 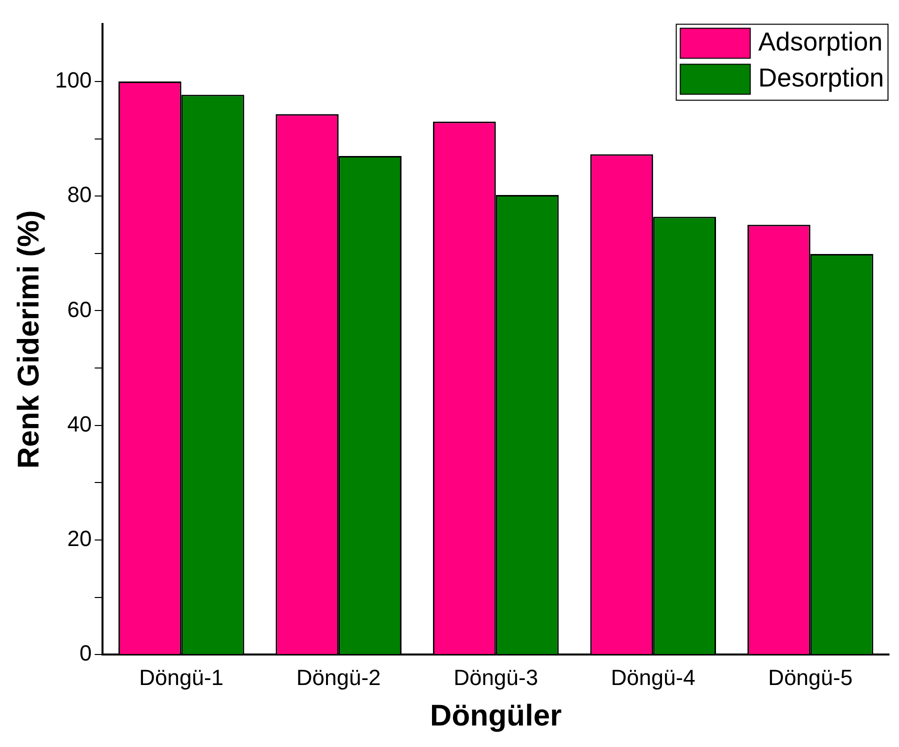 I want to click on y-tick-label: 100, so click(x=73, y=80).